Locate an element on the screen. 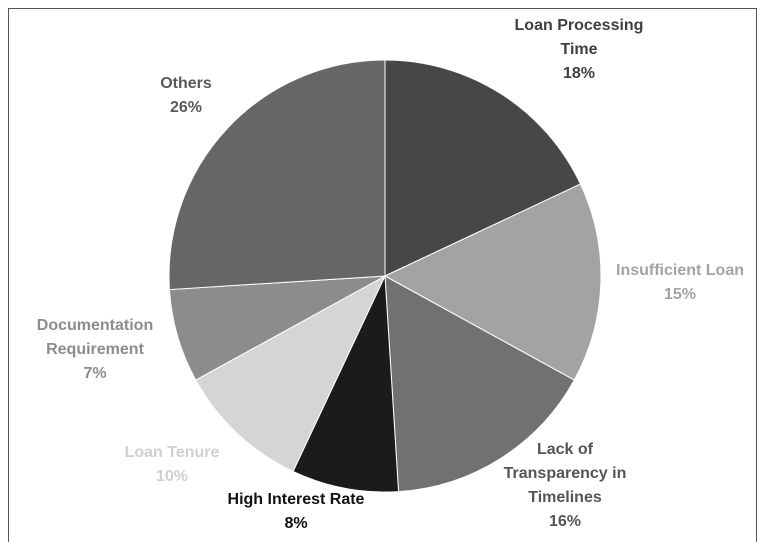  slice-label: Loan Processing Time 18% is located at coordinates (579, 50).